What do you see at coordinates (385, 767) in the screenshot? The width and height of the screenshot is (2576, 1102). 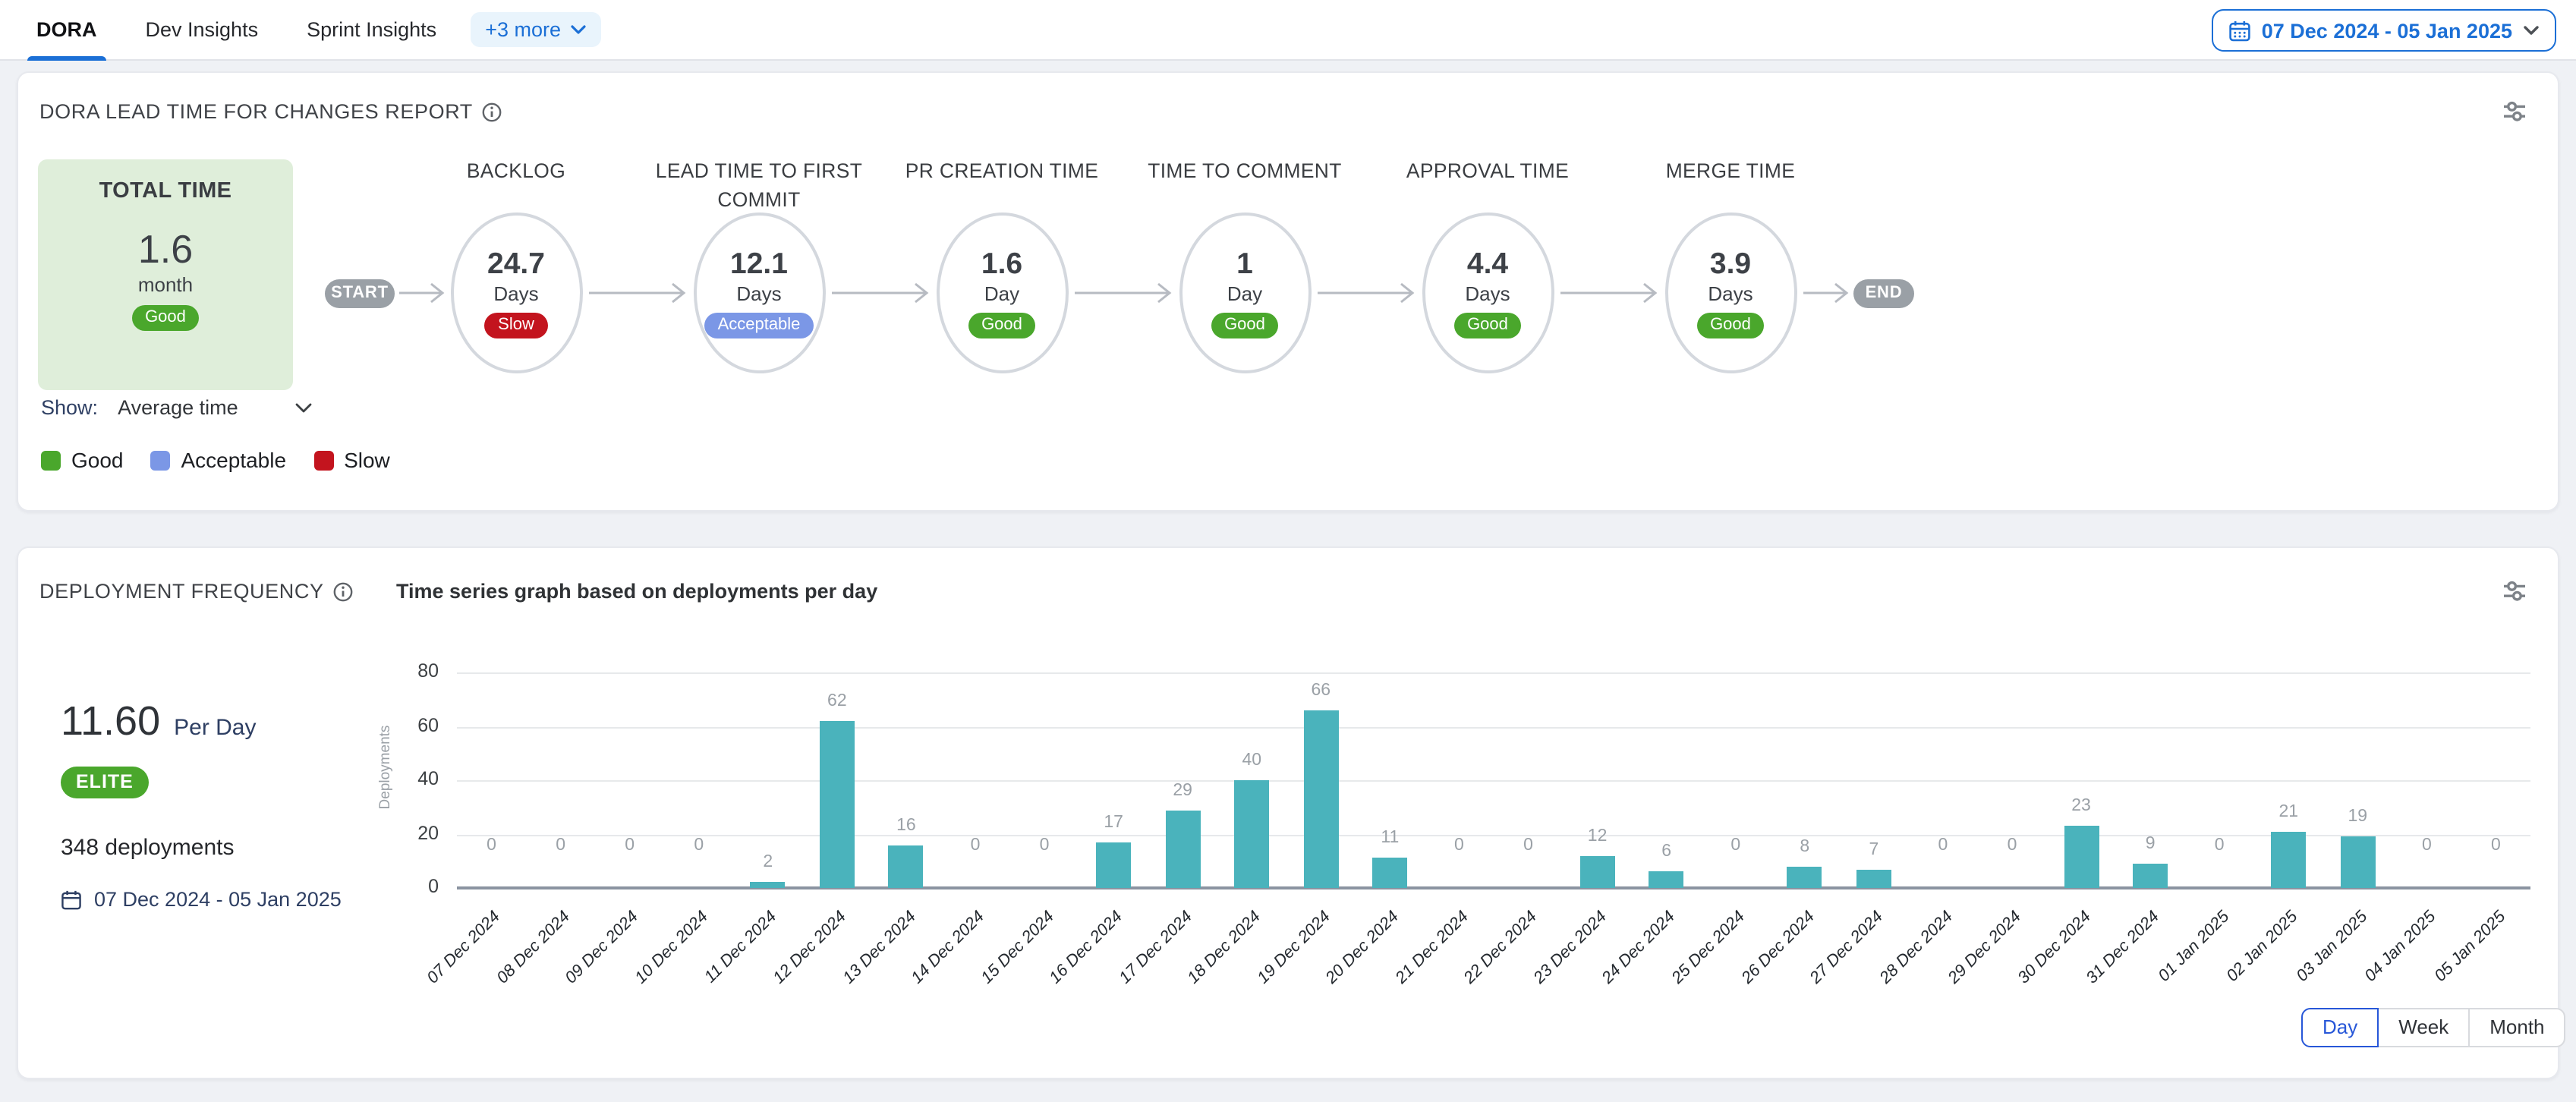 I see `y-axis-label: Deployments` at bounding box center [385, 767].